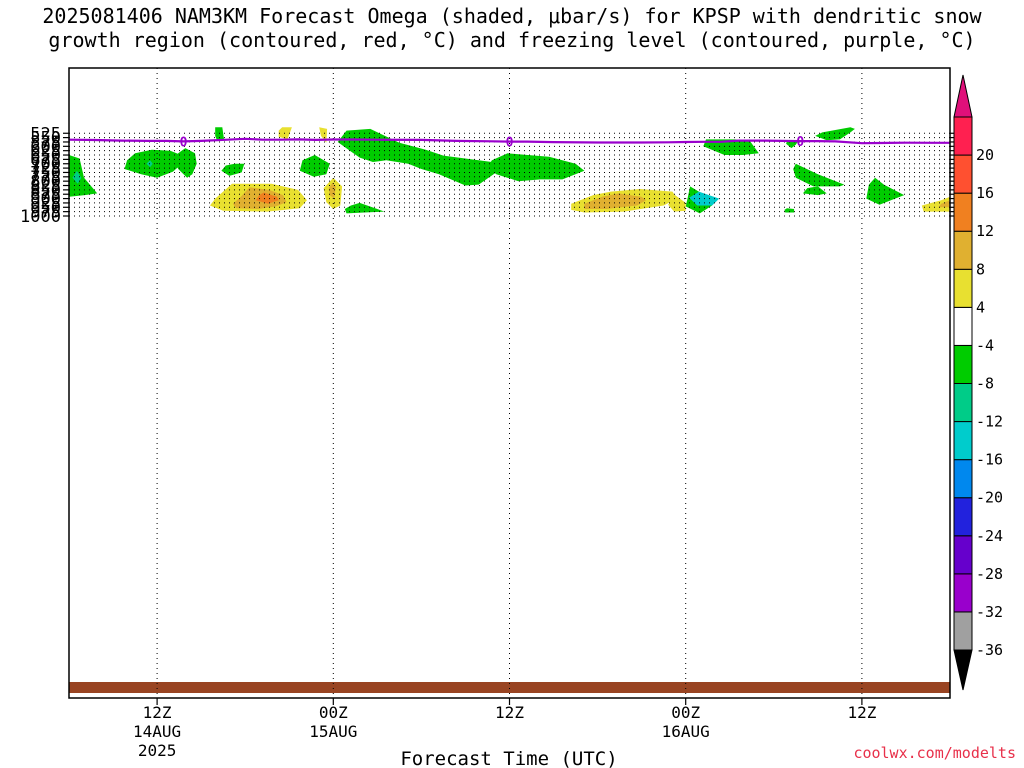  What do you see at coordinates (989, 612) in the screenshot?
I see `colorbar-label: -32` at bounding box center [989, 612].